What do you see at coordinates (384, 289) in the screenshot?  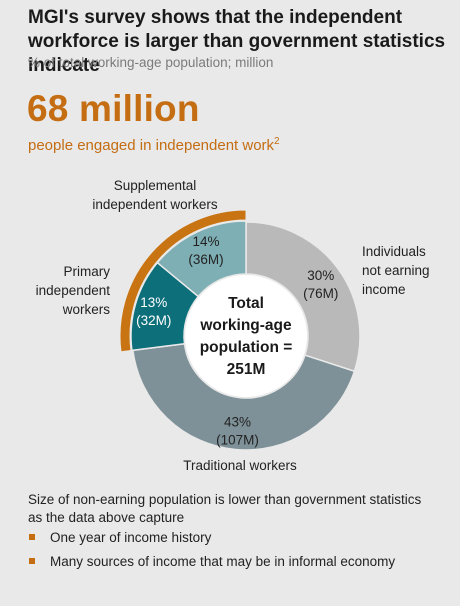 I see `label-not-earning-line: income` at bounding box center [384, 289].